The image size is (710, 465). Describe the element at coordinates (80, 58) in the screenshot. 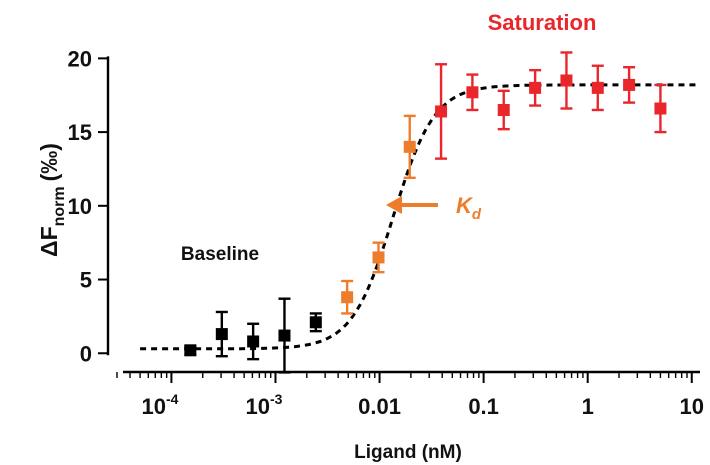

I see `y-tick-label: 20` at that location.